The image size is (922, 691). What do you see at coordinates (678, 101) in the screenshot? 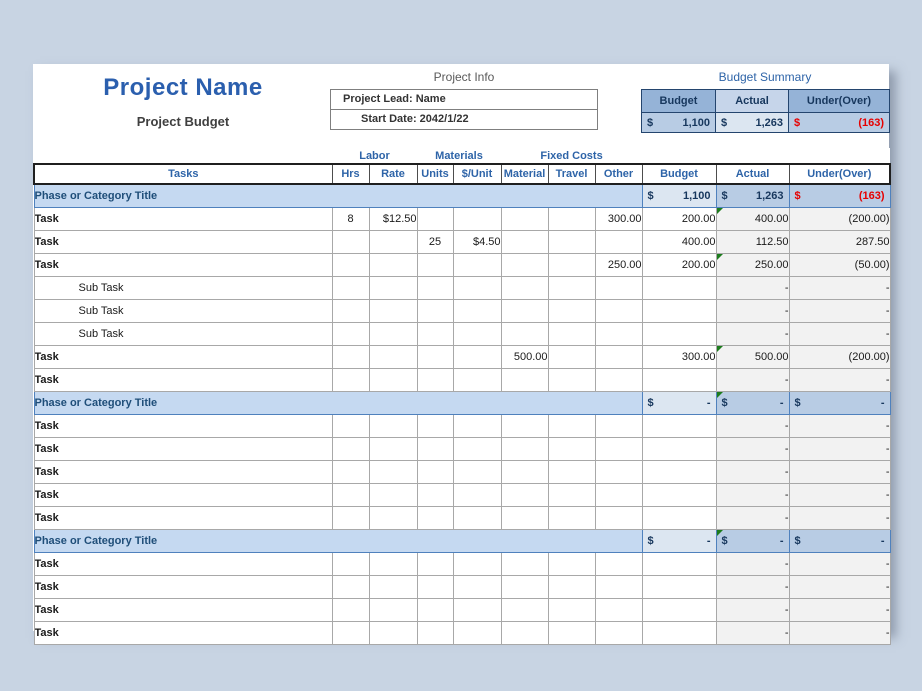
I see `summary-header-budget: Budget` at bounding box center [678, 101].